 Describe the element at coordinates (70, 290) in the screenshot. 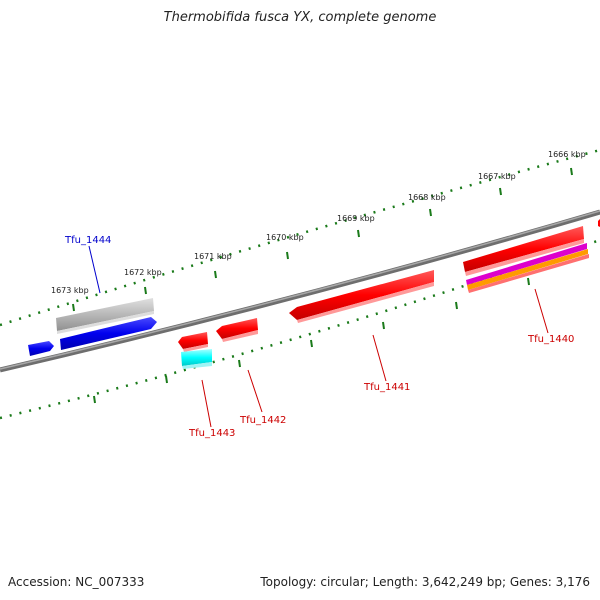

I see `kbp-label: 1673 kbp` at that location.